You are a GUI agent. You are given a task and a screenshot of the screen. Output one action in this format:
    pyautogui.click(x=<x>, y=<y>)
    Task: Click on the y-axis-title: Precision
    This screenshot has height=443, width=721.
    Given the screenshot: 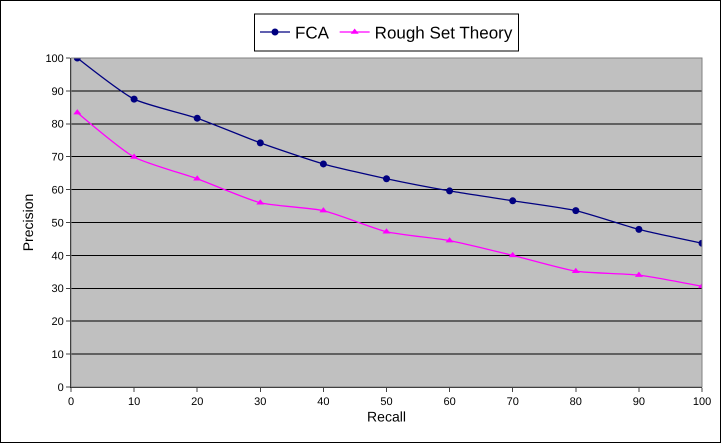 What is the action you would take?
    pyautogui.click(x=28, y=223)
    